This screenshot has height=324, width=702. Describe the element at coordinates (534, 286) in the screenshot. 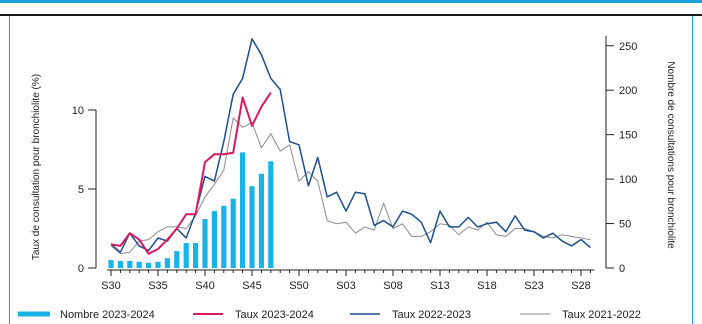

I see `x-tick-label: S23` at that location.